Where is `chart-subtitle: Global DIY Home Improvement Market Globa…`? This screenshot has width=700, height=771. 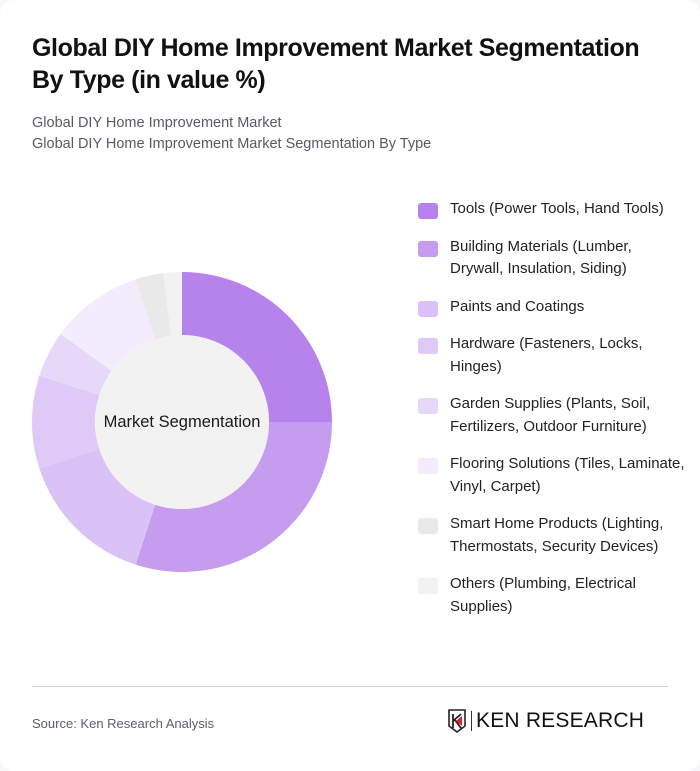
chart-subtitle: Global DIY Home Improvement Market Globa… is located at coordinates (352, 134).